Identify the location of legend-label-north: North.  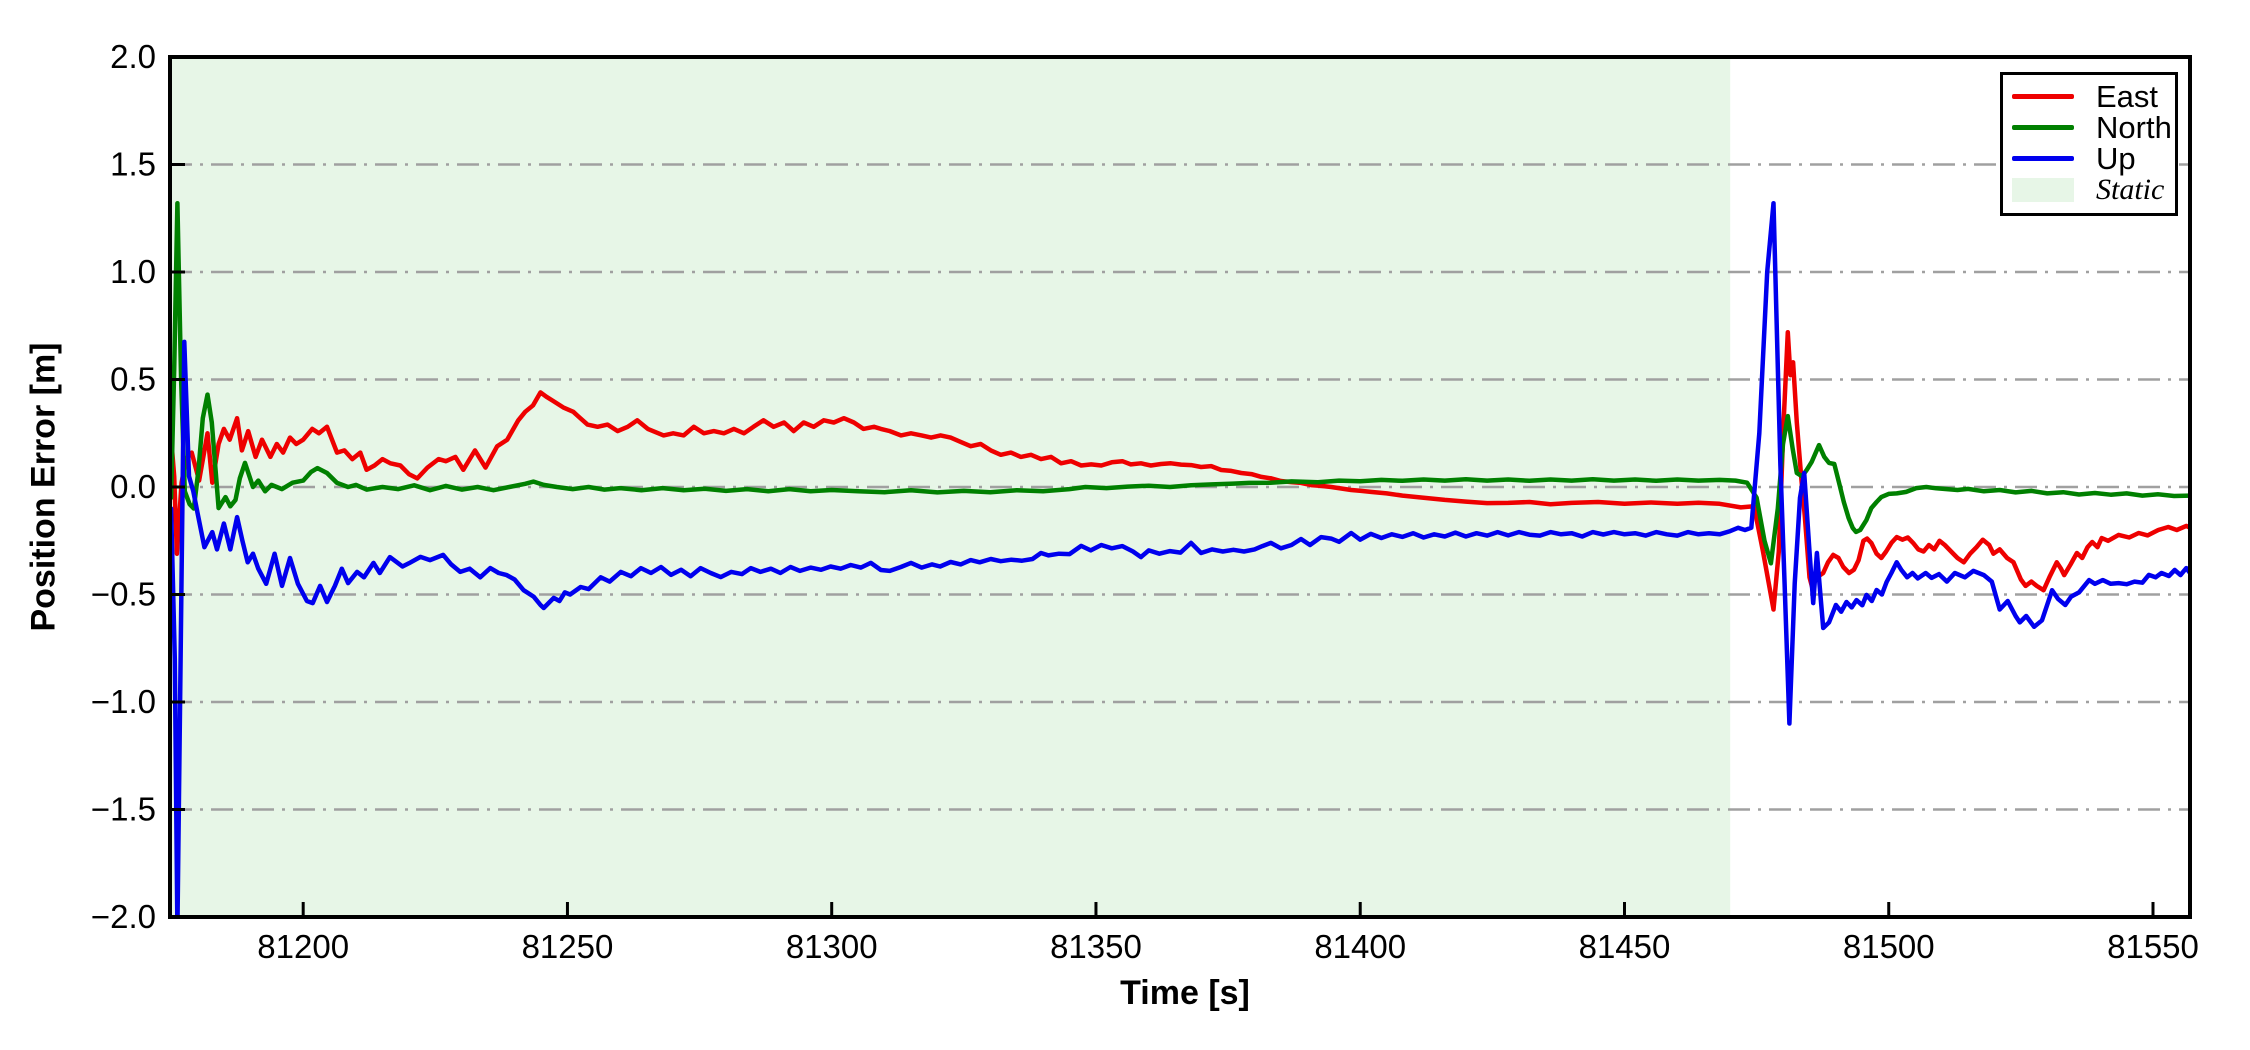
(2134, 127).